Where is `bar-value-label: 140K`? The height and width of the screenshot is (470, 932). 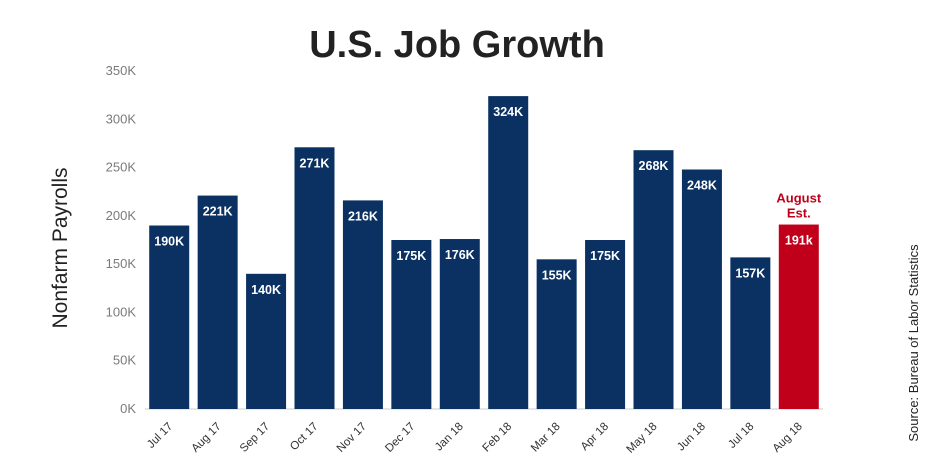
bar-value-label: 140K is located at coordinates (266, 290).